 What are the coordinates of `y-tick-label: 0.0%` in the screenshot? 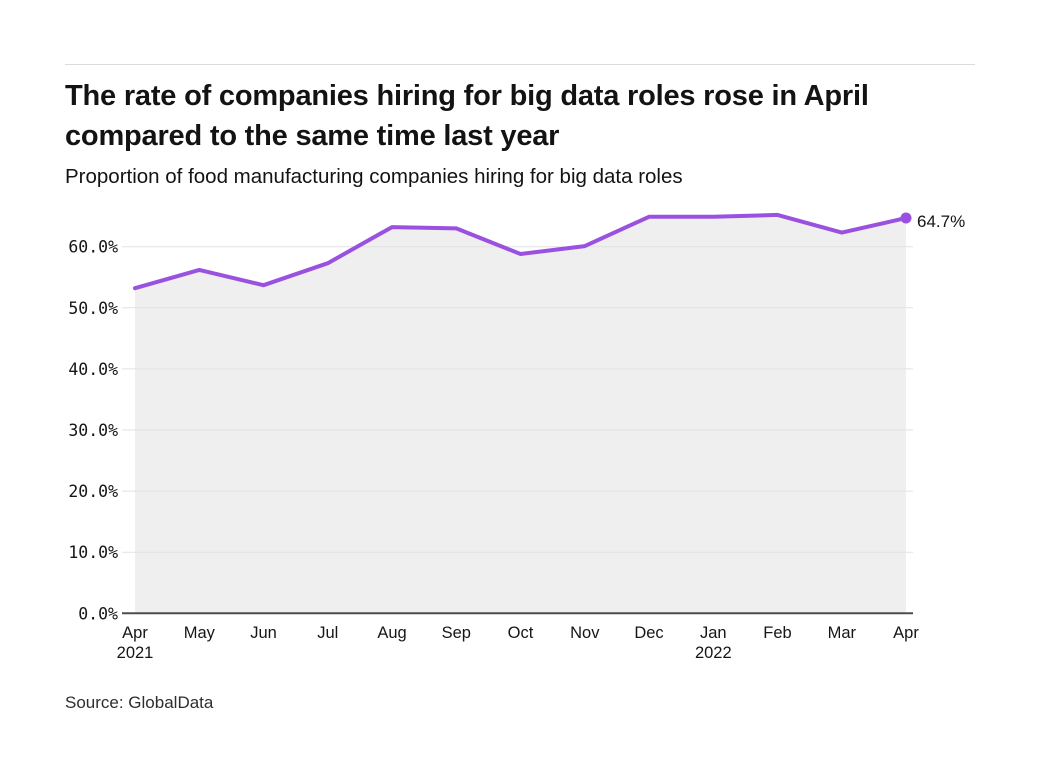 It's located at (98, 613).